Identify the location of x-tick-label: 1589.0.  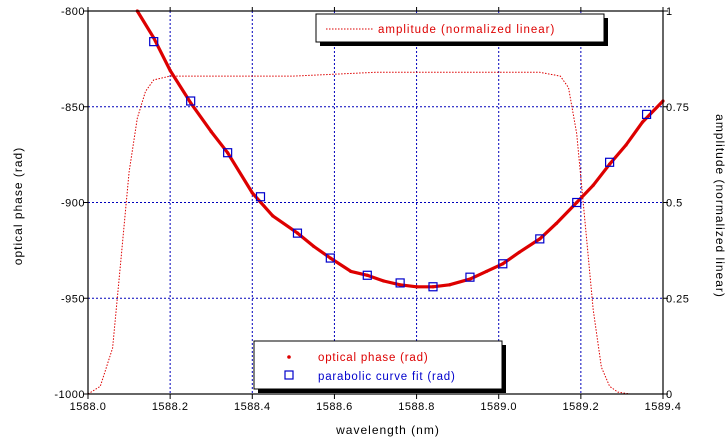
(498, 407).